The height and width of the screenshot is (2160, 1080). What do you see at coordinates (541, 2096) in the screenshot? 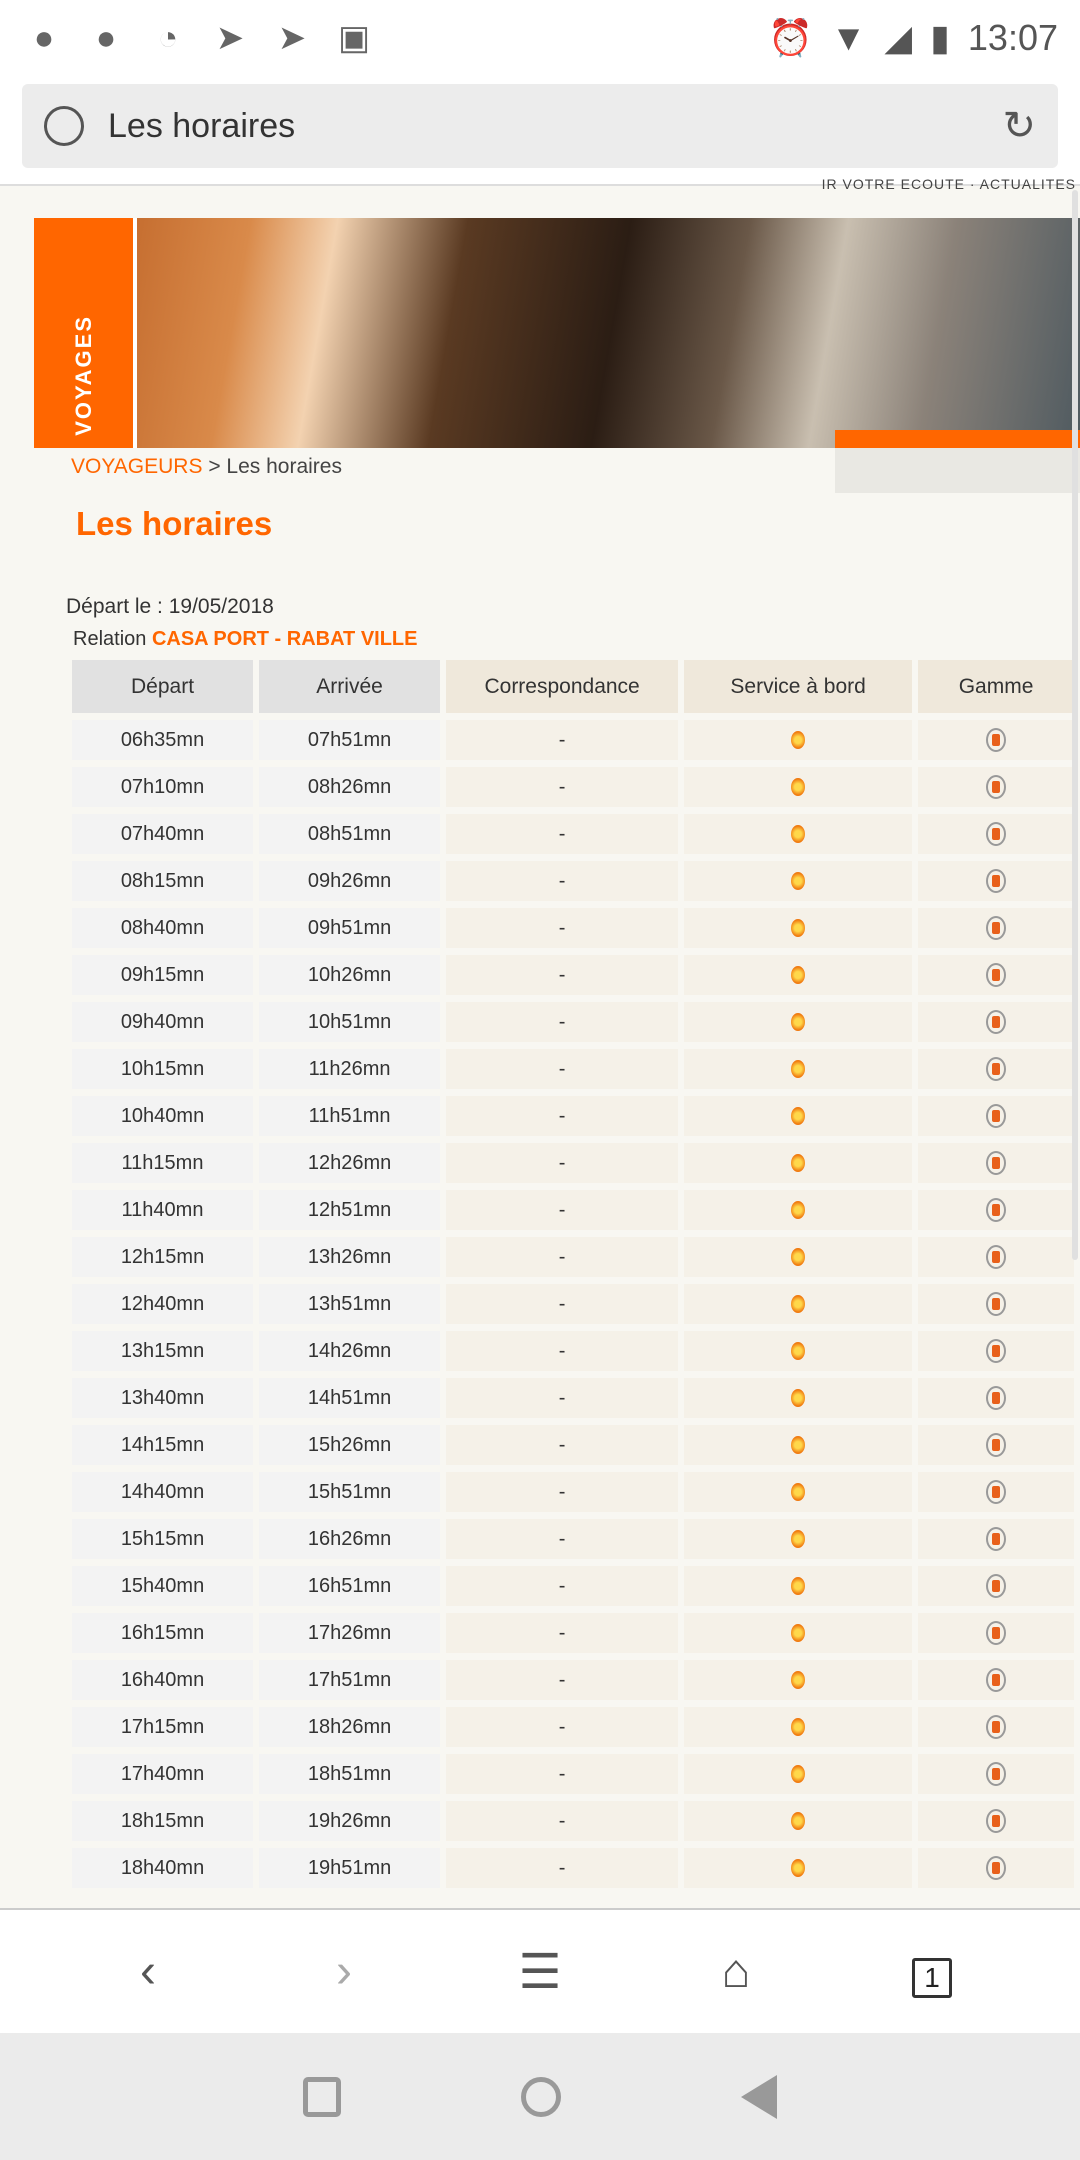
I see `home-system-button` at bounding box center [541, 2096].